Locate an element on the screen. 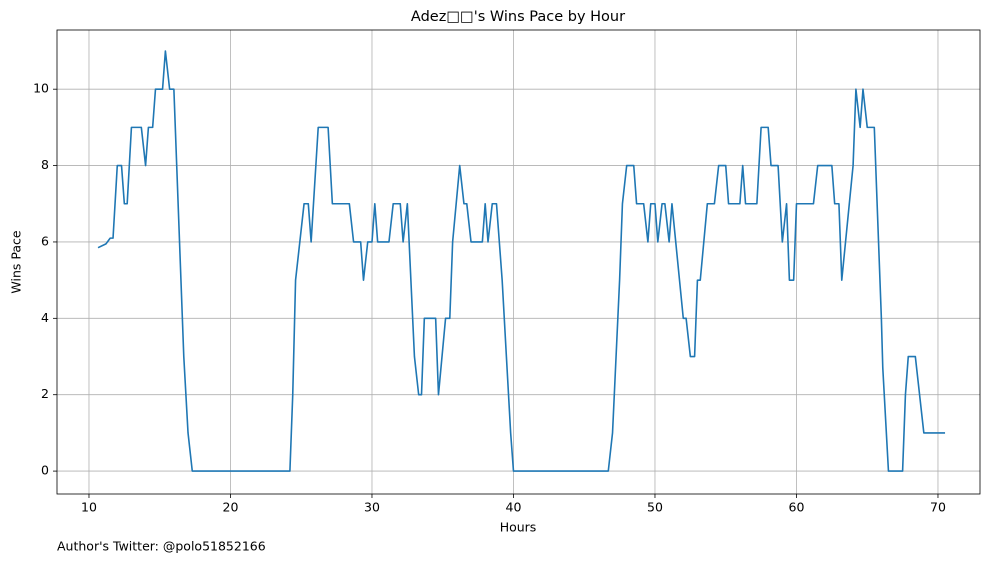 This screenshot has width=997, height=562. y-tick-label: 2 is located at coordinates (45, 393).